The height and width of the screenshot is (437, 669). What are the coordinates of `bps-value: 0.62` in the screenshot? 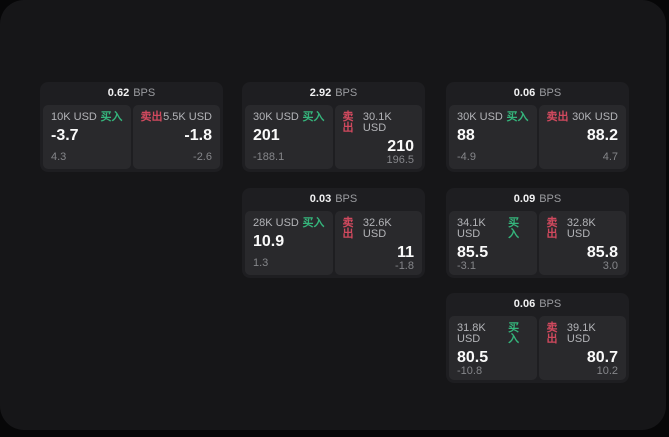 It's located at (118, 93).